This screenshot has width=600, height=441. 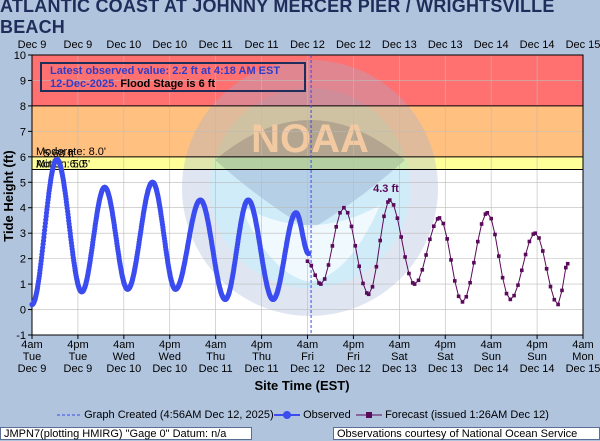 What do you see at coordinates (170, 357) in the screenshot?
I see `x-tick-label: Wed` at bounding box center [170, 357].